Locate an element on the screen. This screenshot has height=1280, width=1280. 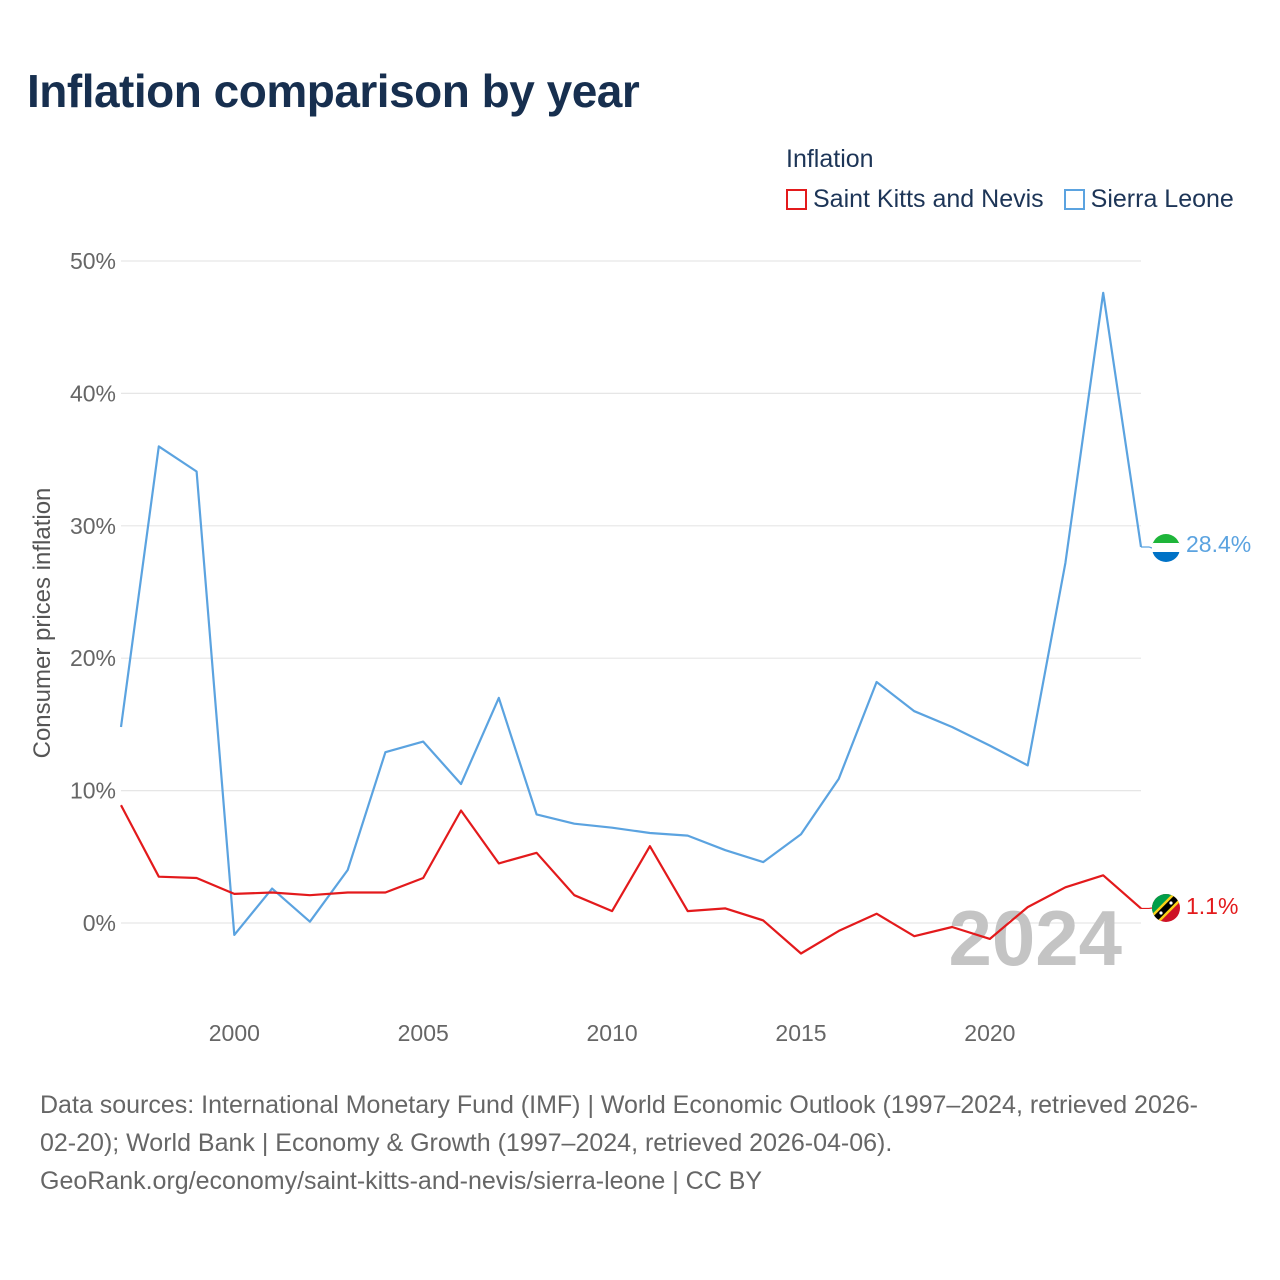
legend: Saint Kitts and Nevis Sierra Leone is located at coordinates (1010, 199).